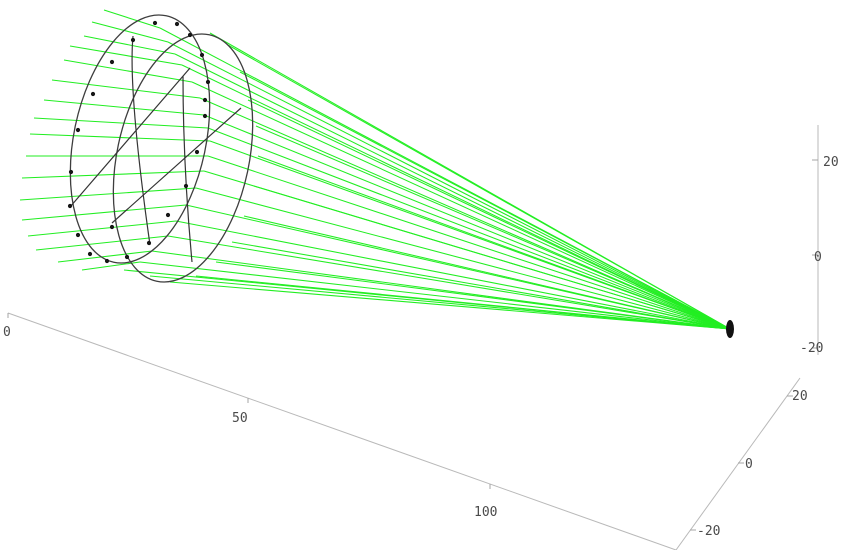  I want to click on lens-rings, so click(161, 148).